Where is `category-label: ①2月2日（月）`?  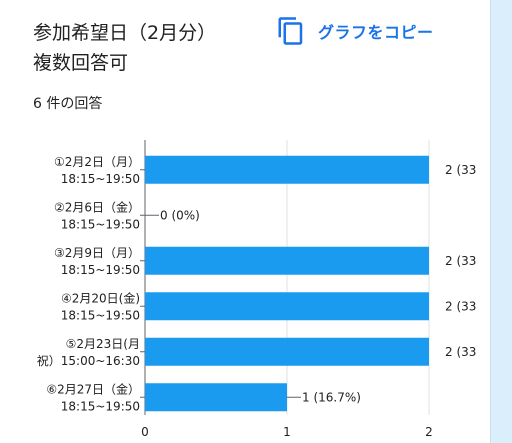
category-label: ①2月2日（月） is located at coordinates (97, 162).